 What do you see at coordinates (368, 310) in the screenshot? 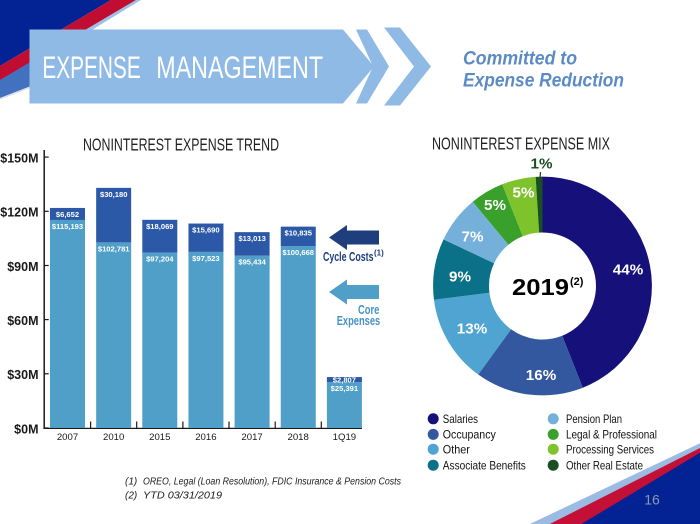
I see `svg-text: Core` at bounding box center [368, 310].